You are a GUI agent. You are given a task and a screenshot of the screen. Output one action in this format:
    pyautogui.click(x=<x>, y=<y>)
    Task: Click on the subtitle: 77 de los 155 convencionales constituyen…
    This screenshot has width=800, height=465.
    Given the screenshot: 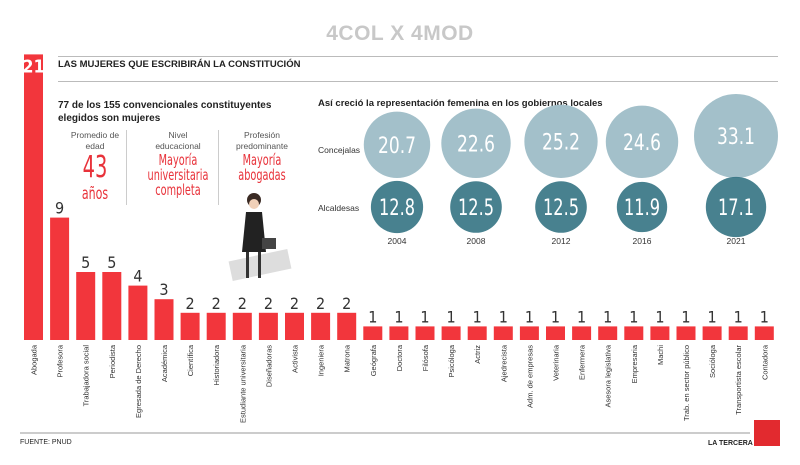 What is the action you would take?
    pyautogui.click(x=165, y=112)
    